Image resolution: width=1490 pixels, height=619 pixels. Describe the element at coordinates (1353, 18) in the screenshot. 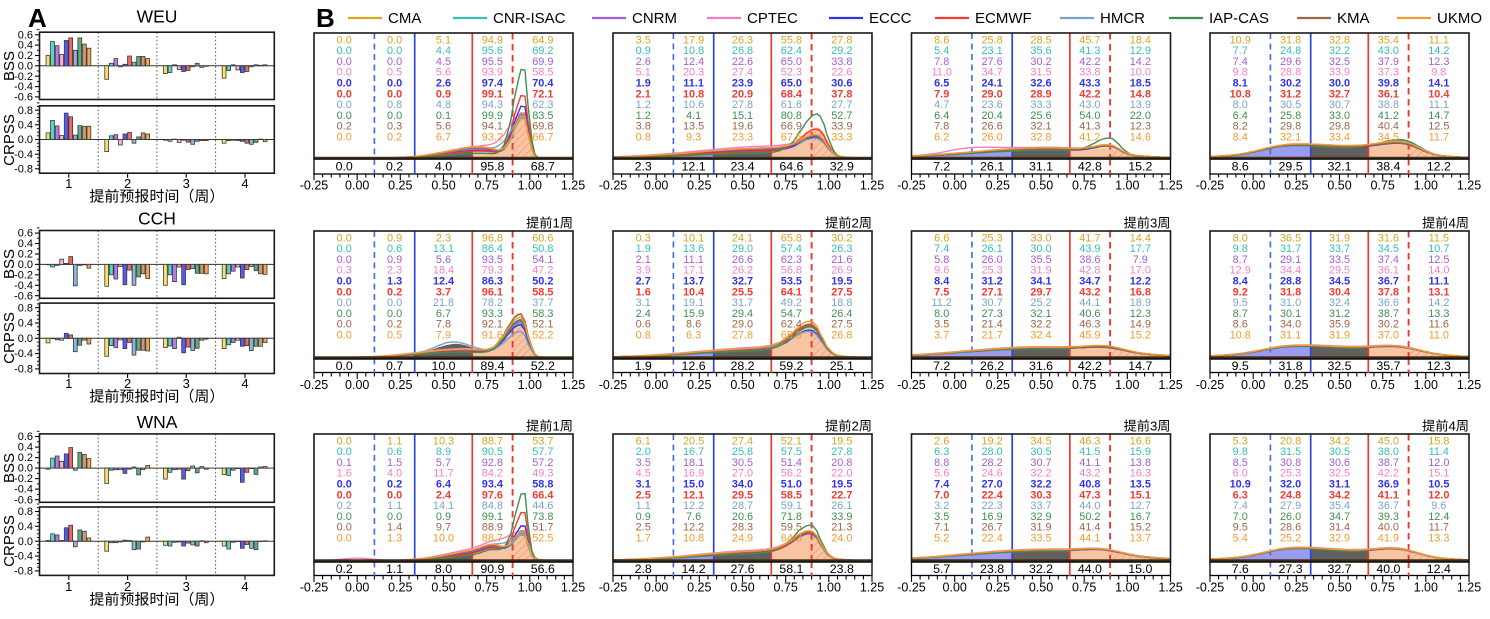

I see `svg-text: KMA` at that location.